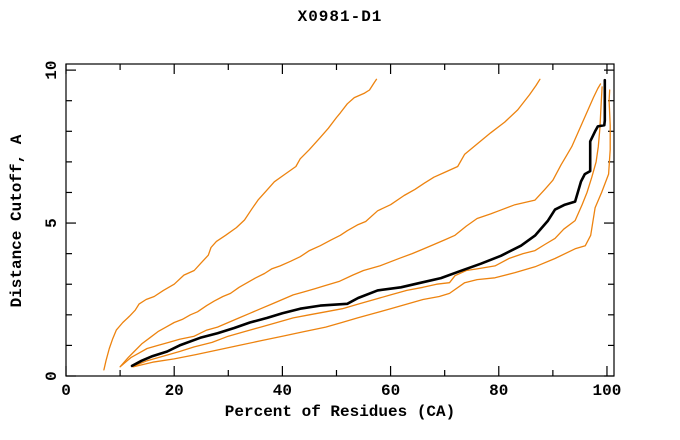 Image resolution: width=680 pixels, height=440 pixels. What do you see at coordinates (174, 391) in the screenshot?
I see `x-tick-label: 20` at bounding box center [174, 391].